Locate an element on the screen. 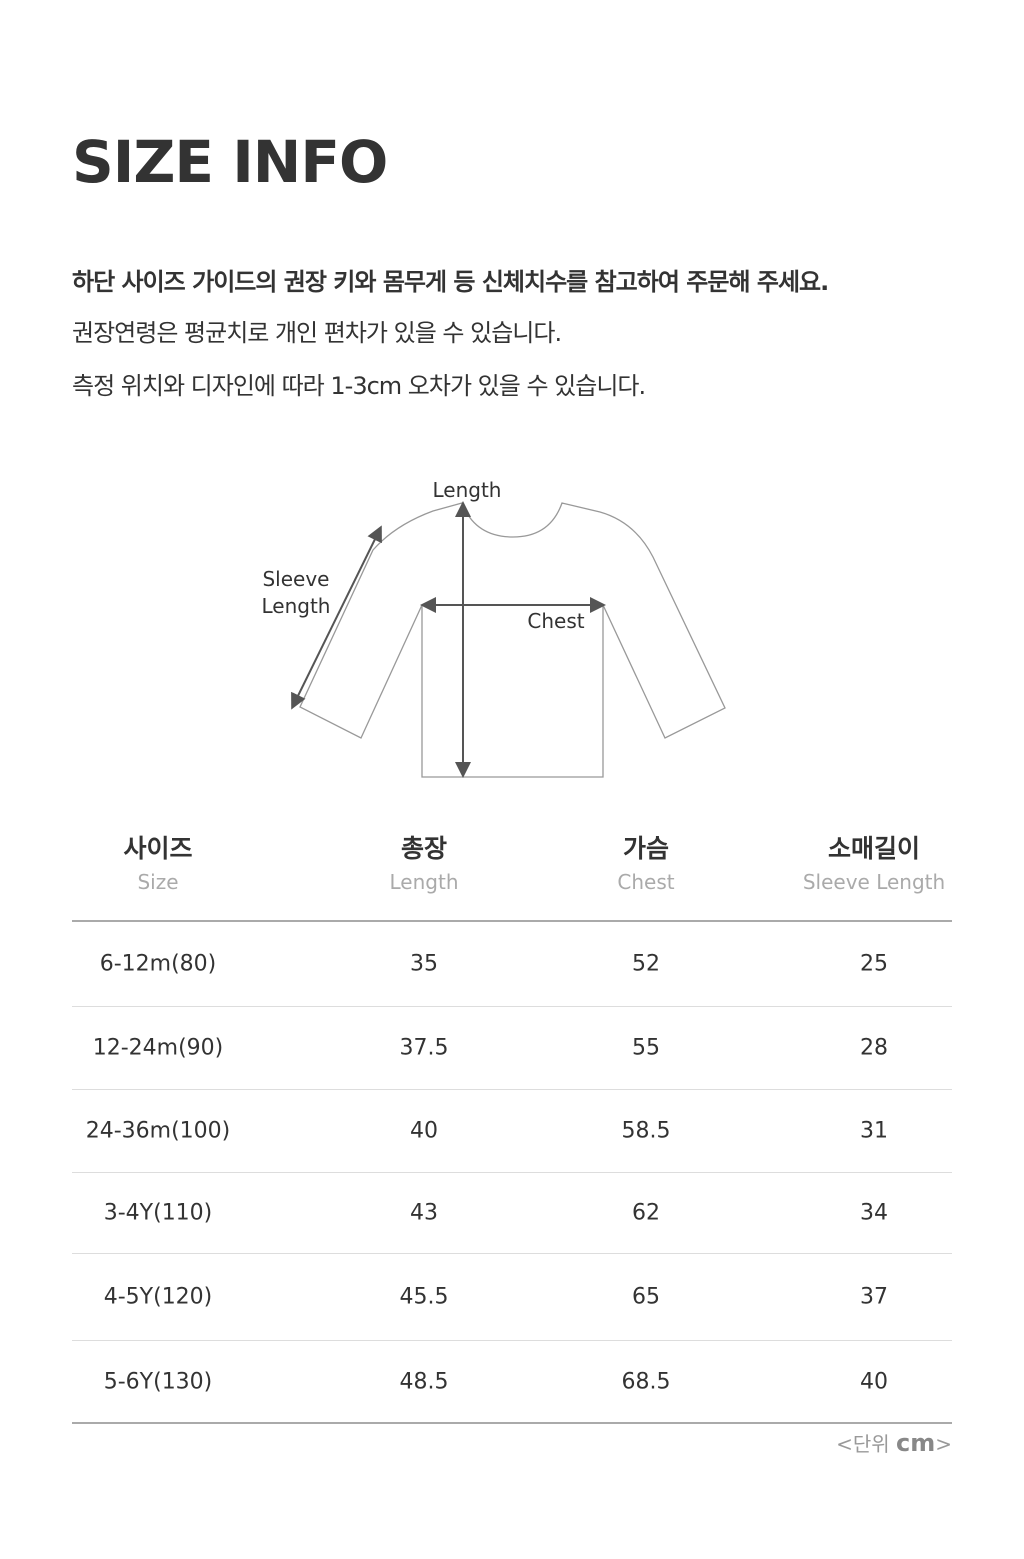 Image resolution: width=1024 pixels, height=1559 pixels. header-length: 총장 Length is located at coordinates (424, 863).